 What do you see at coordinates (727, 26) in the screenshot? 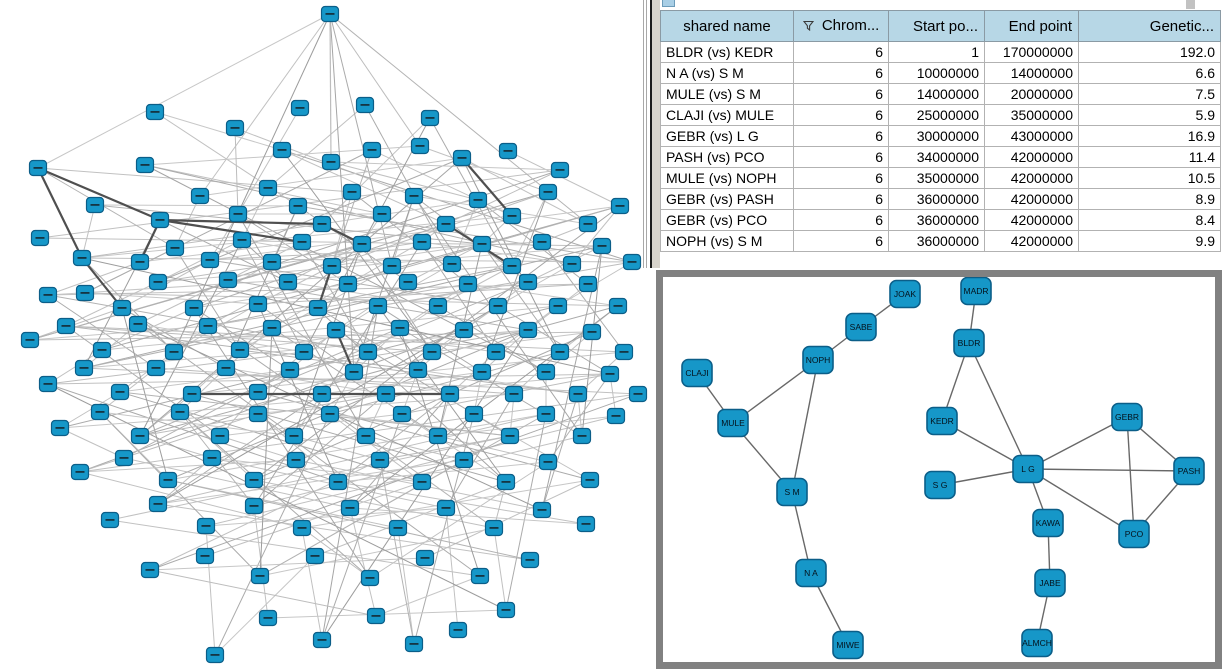
I see `column-header-shared-name: shared name` at bounding box center [727, 26].